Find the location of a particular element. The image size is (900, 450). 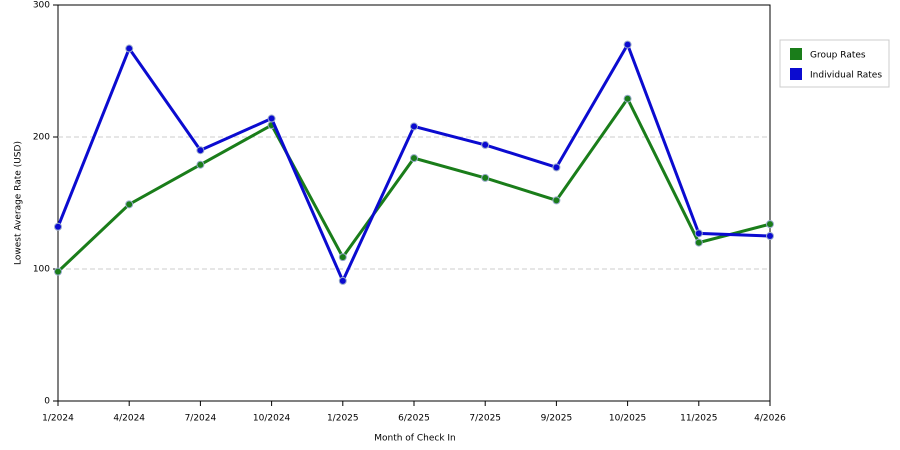

y-tick-label: 300 is located at coordinates (41, 6).